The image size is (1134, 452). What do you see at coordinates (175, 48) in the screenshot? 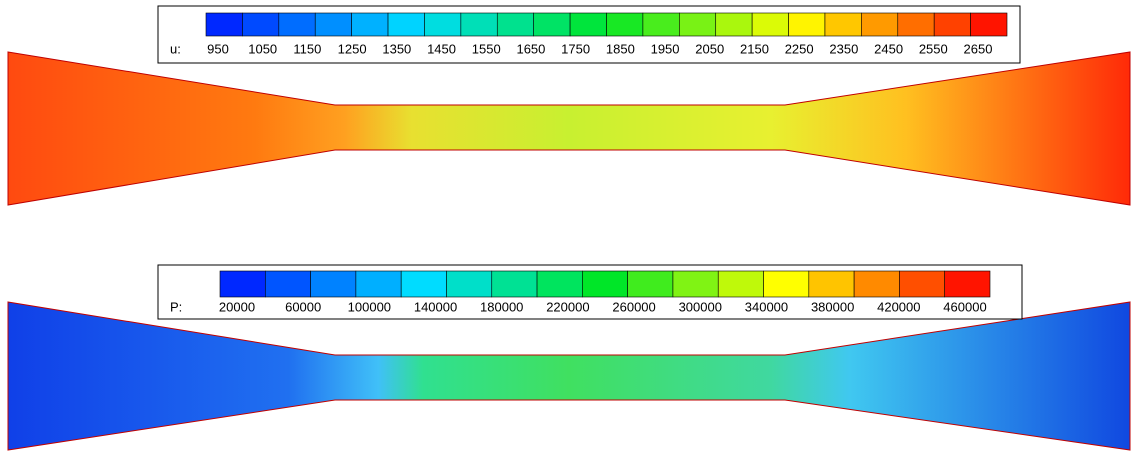
I see `variable-label: u:` at bounding box center [175, 48].